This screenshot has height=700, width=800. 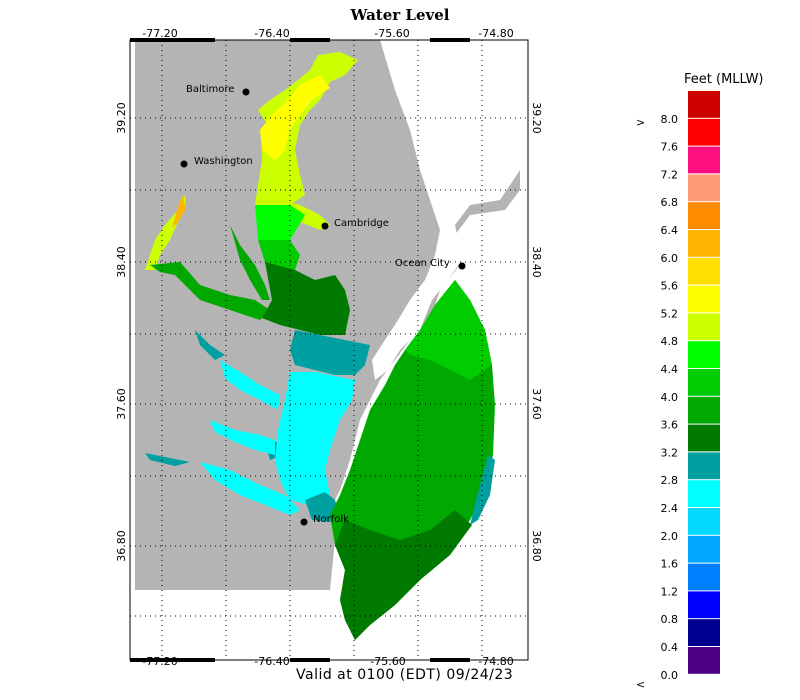 What do you see at coordinates (670, 369) in the screenshot?
I see `legend-label: 4.4` at bounding box center [670, 369].